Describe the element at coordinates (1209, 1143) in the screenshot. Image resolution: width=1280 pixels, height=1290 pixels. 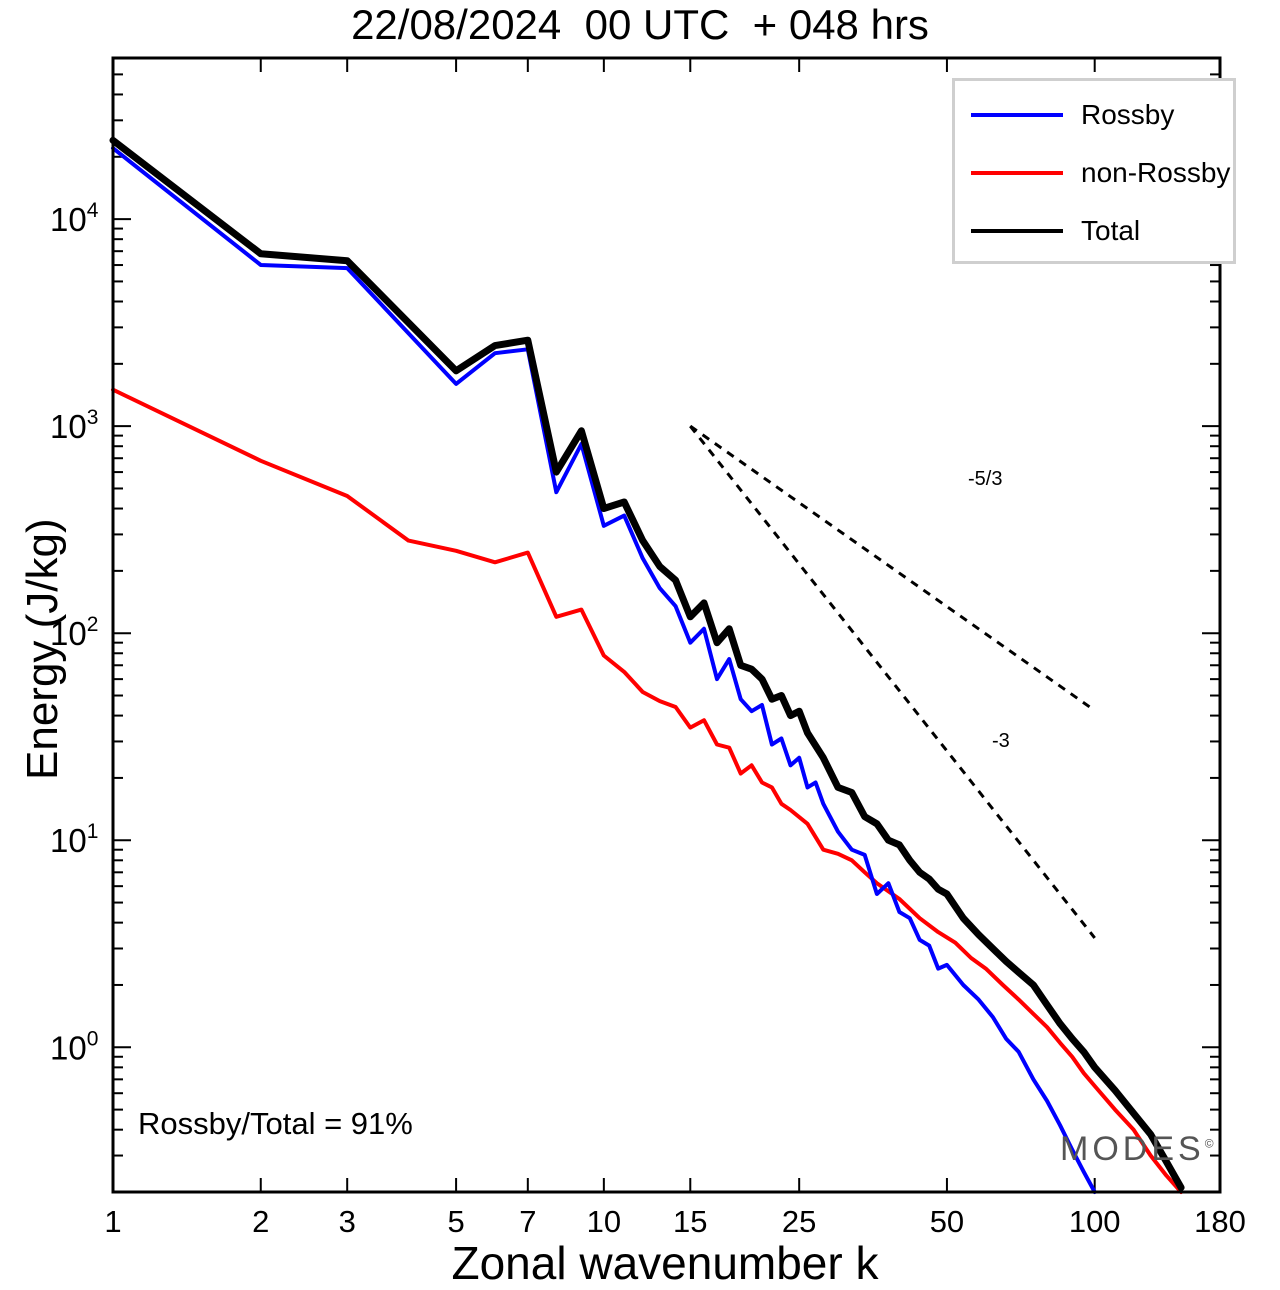
I see `copyright-symbol: ©` at that location.